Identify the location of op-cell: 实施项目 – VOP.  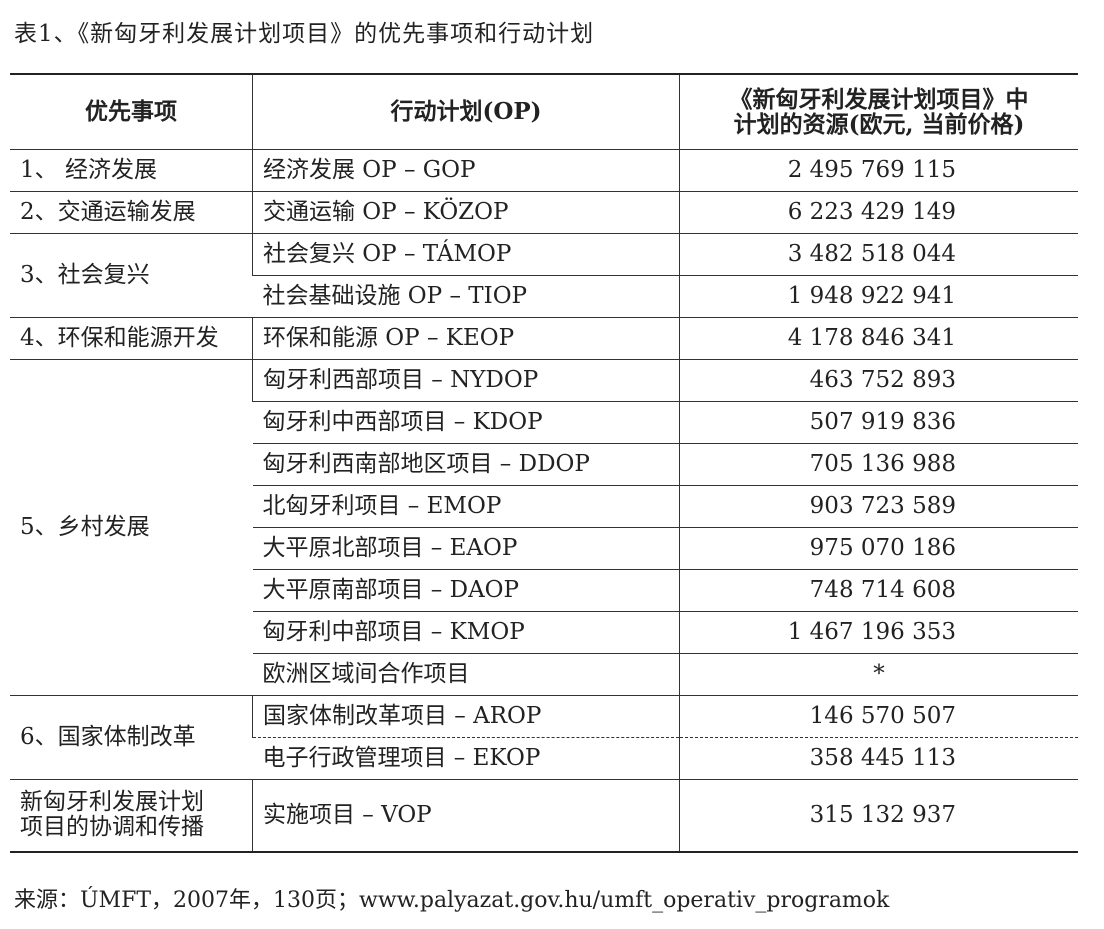
(466, 816).